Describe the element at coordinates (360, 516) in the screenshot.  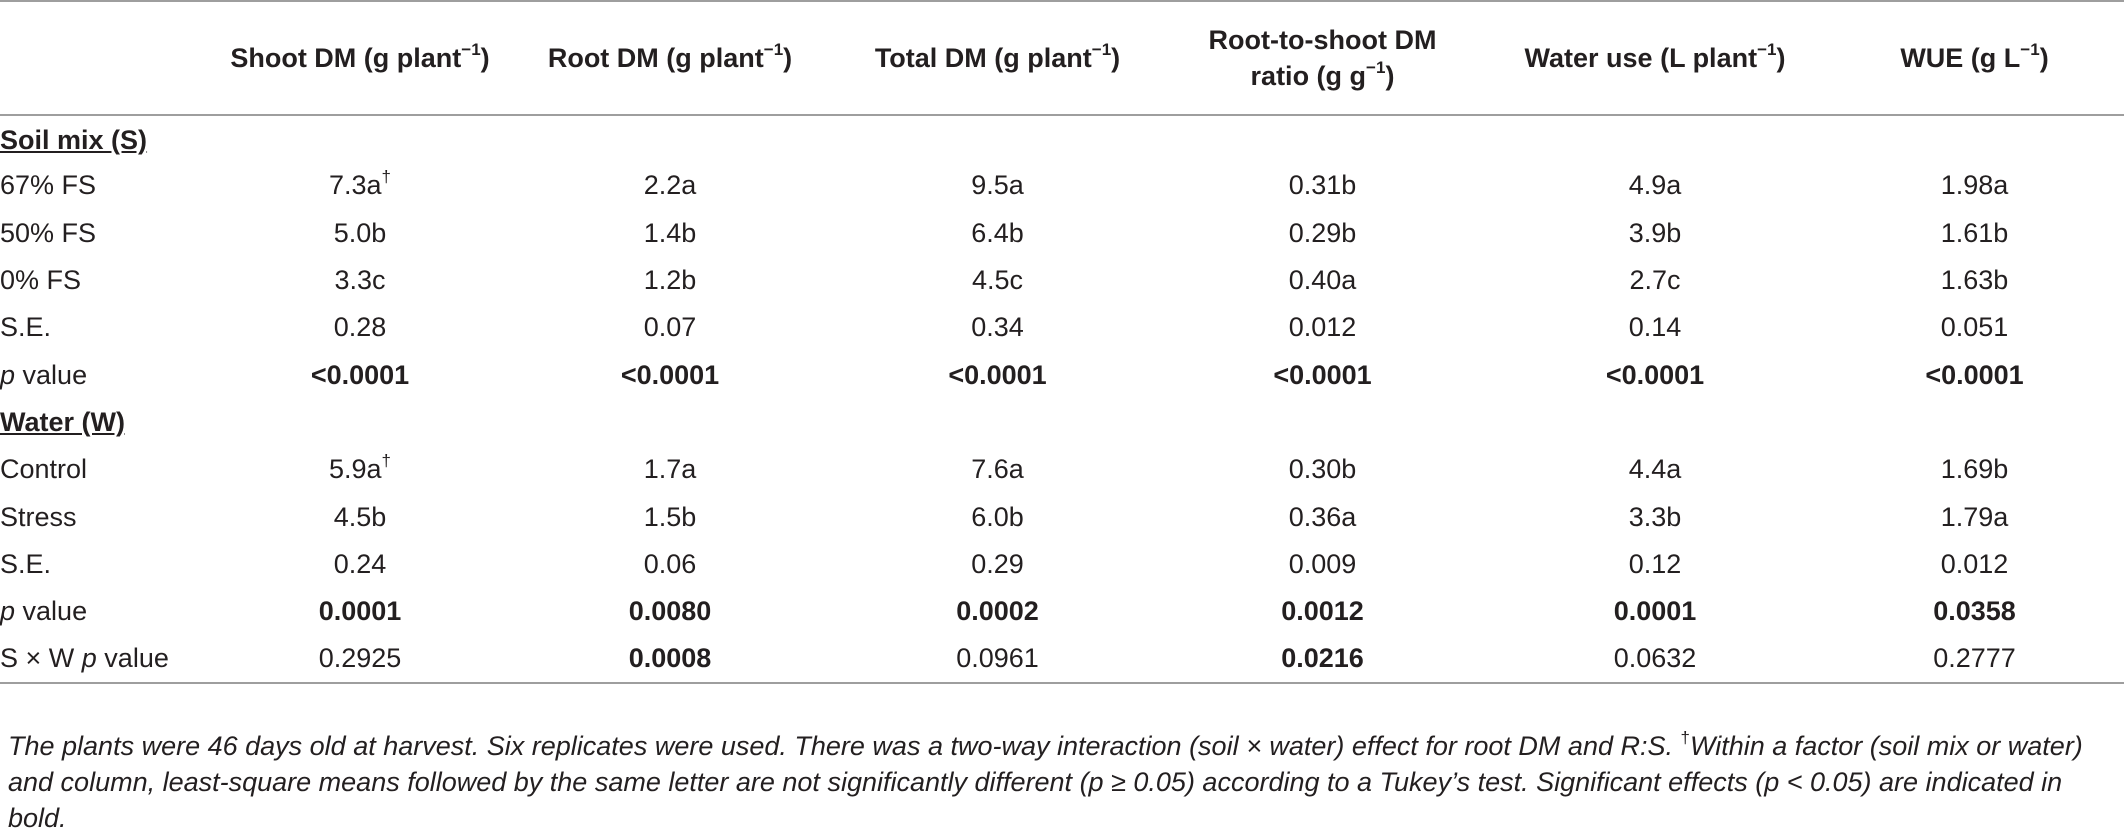
I see `cell: 4.5b` at that location.